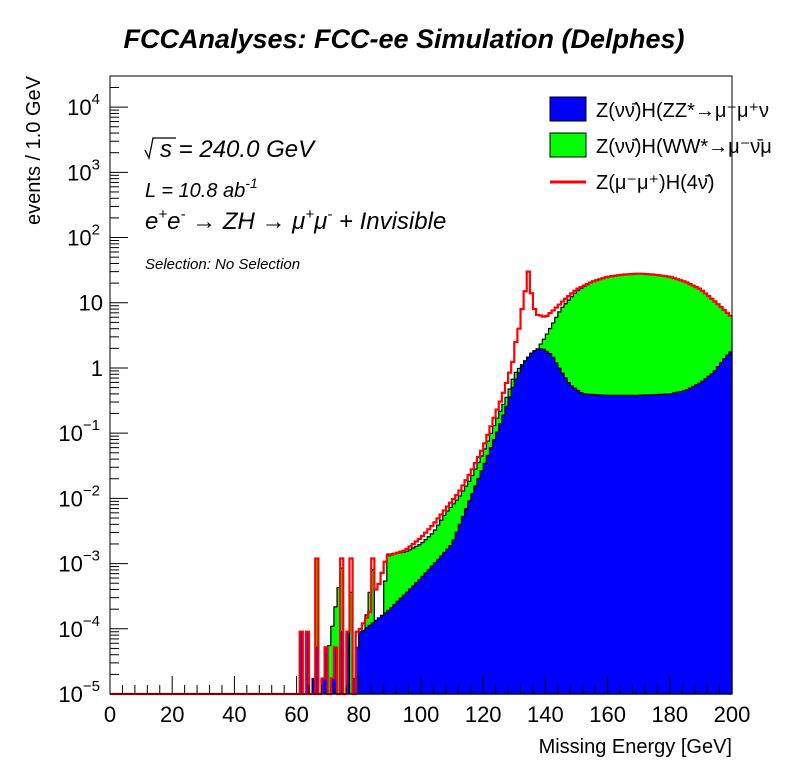  I want to click on y-axis-label: events / 1.0 GeV, so click(34, 150).